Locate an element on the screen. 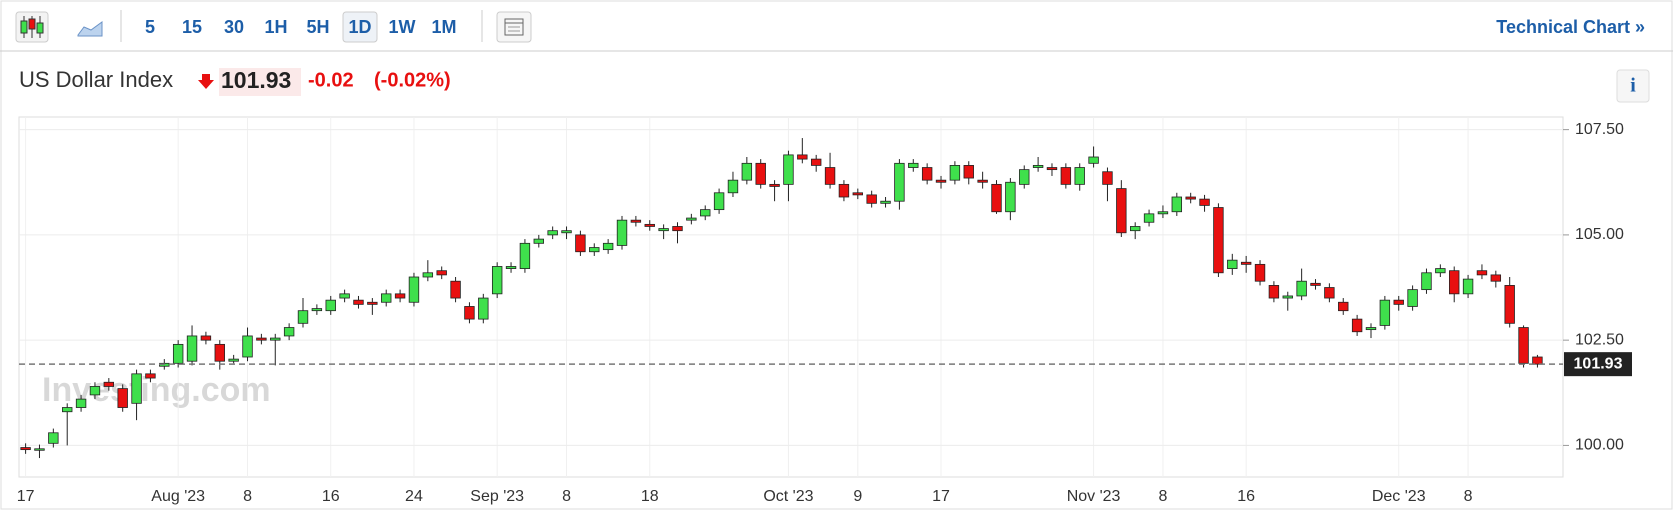  interval-button: 1D is located at coordinates (359, 27).